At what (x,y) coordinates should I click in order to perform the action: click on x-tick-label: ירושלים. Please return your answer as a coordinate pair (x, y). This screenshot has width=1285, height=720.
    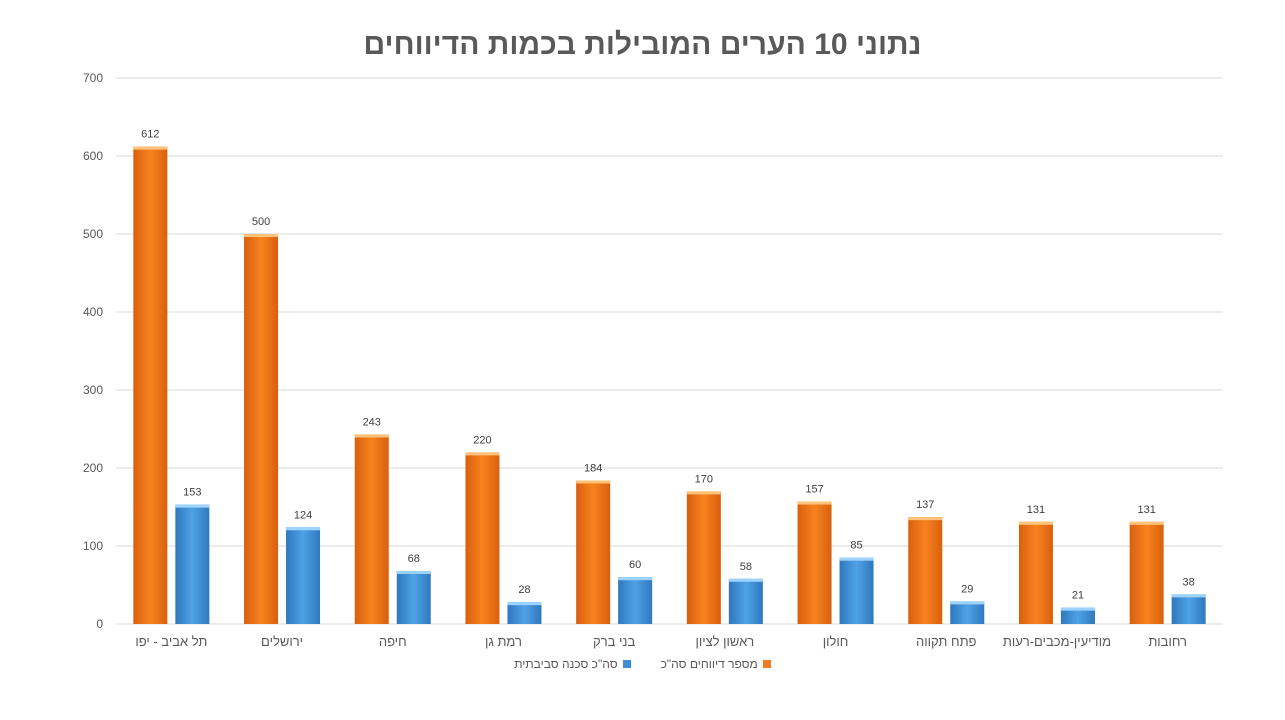
    Looking at the image, I should click on (282, 641).